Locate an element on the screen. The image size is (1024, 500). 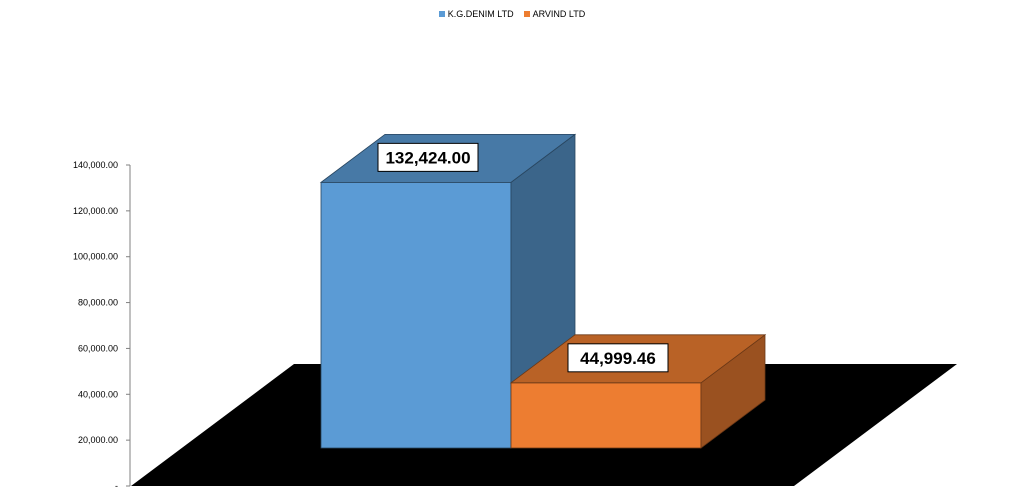
legend-swatch-kg-denim is located at coordinates (441, 14).